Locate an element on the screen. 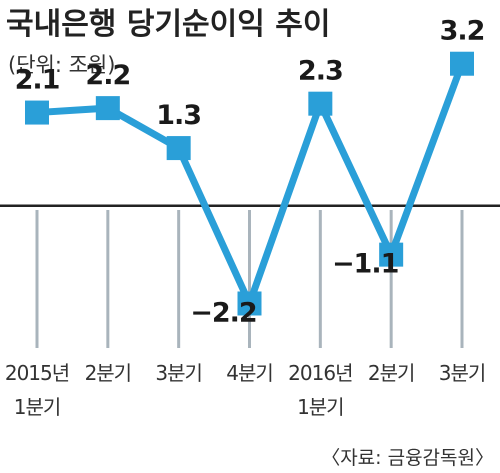  x-axis-ticks: 2015년 1분기 2분기 3분기 4분기 2016년 1분기 2분기 3분기 is located at coordinates (245, 390).